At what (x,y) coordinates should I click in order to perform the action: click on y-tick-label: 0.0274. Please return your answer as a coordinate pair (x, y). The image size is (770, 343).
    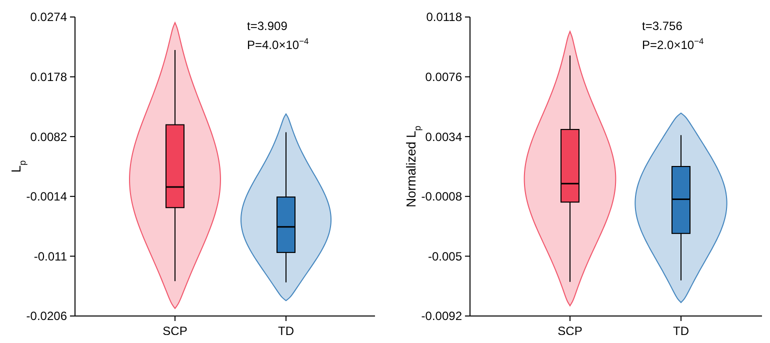
    Looking at the image, I should click on (49, 17).